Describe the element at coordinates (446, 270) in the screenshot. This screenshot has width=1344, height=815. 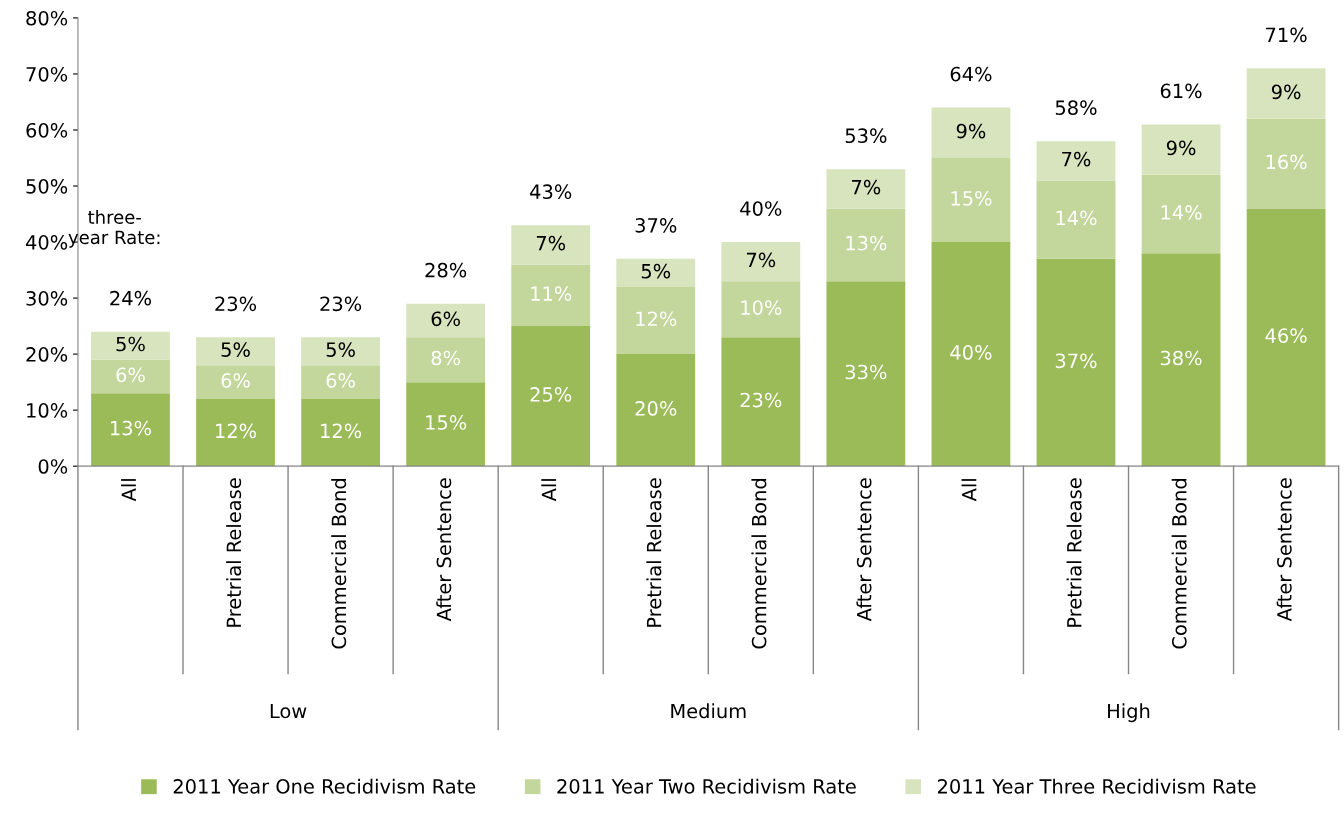
I see `total-label: 28%` at that location.